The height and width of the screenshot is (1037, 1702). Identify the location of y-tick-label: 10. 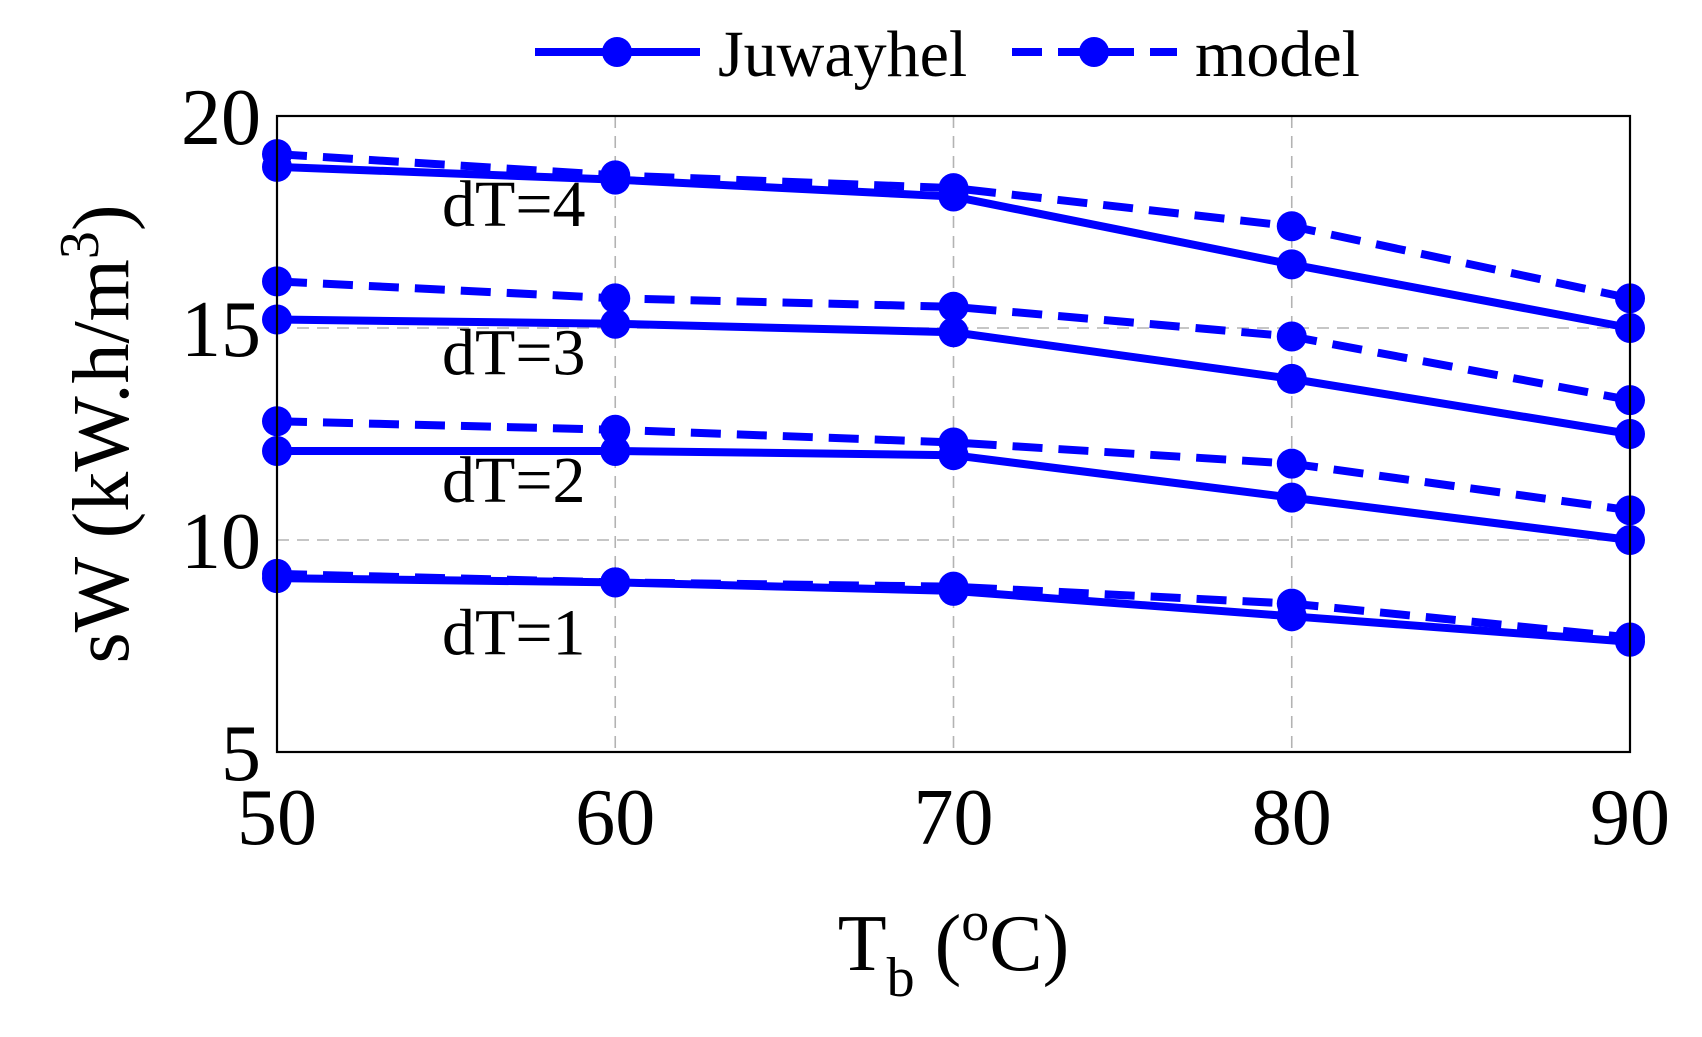
(221, 542).